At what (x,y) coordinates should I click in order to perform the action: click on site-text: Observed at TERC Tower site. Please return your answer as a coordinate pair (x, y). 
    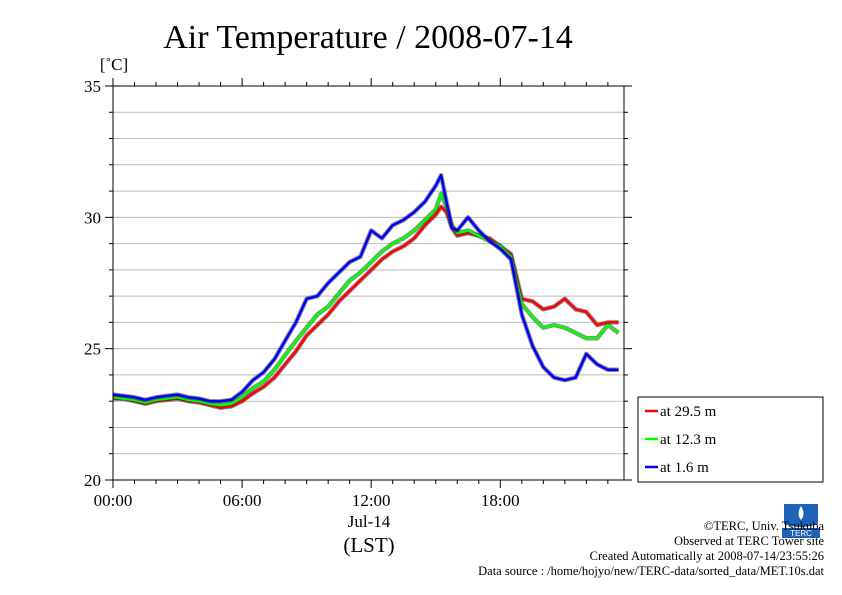
    Looking at the image, I should click on (748, 541).